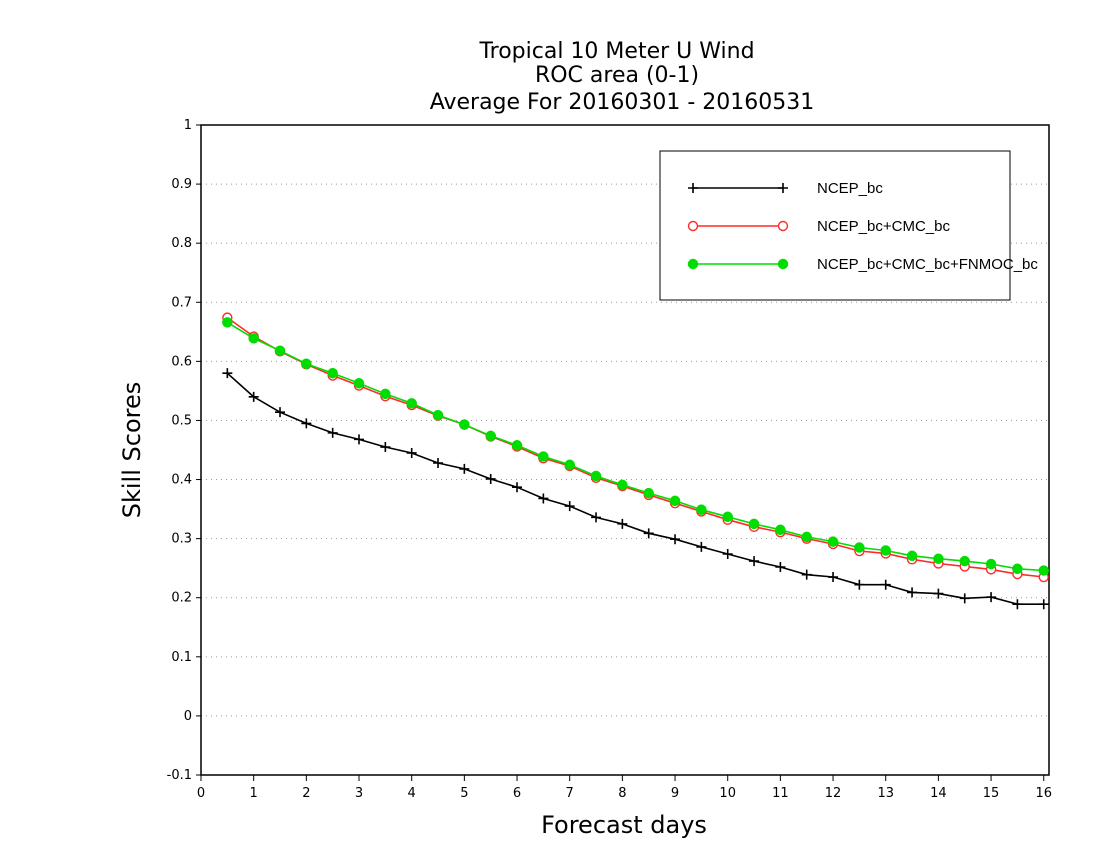 The height and width of the screenshot is (850, 1100). What do you see at coordinates (938, 793) in the screenshot?
I see `x-tick-label-14: 14` at bounding box center [938, 793].